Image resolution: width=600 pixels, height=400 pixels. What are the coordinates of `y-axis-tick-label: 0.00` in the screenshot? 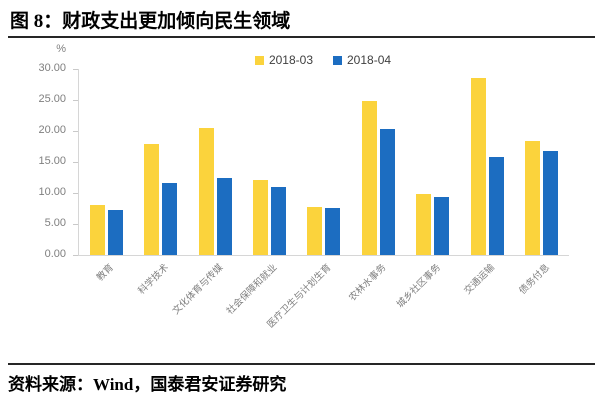 It's located at (55, 254).